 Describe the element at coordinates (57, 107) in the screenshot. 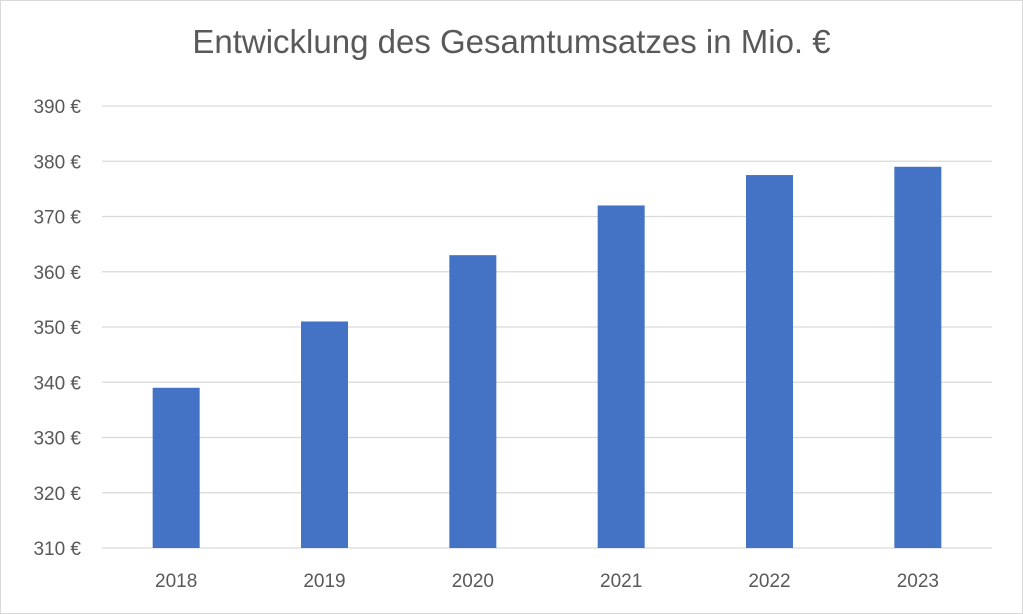

I see `y-tick-label: 390 €` at that location.